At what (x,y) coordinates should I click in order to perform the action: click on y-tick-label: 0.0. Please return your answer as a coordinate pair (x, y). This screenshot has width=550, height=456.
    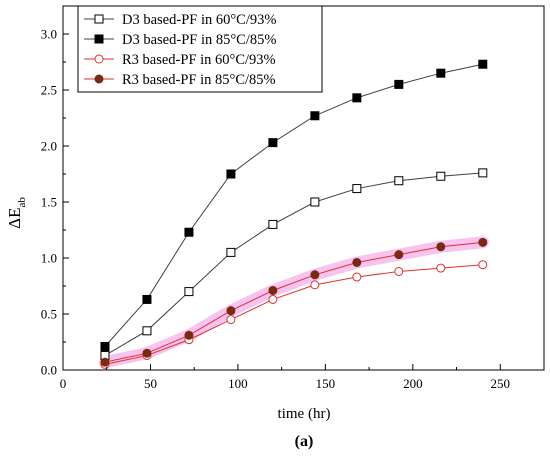
    Looking at the image, I should click on (49, 370).